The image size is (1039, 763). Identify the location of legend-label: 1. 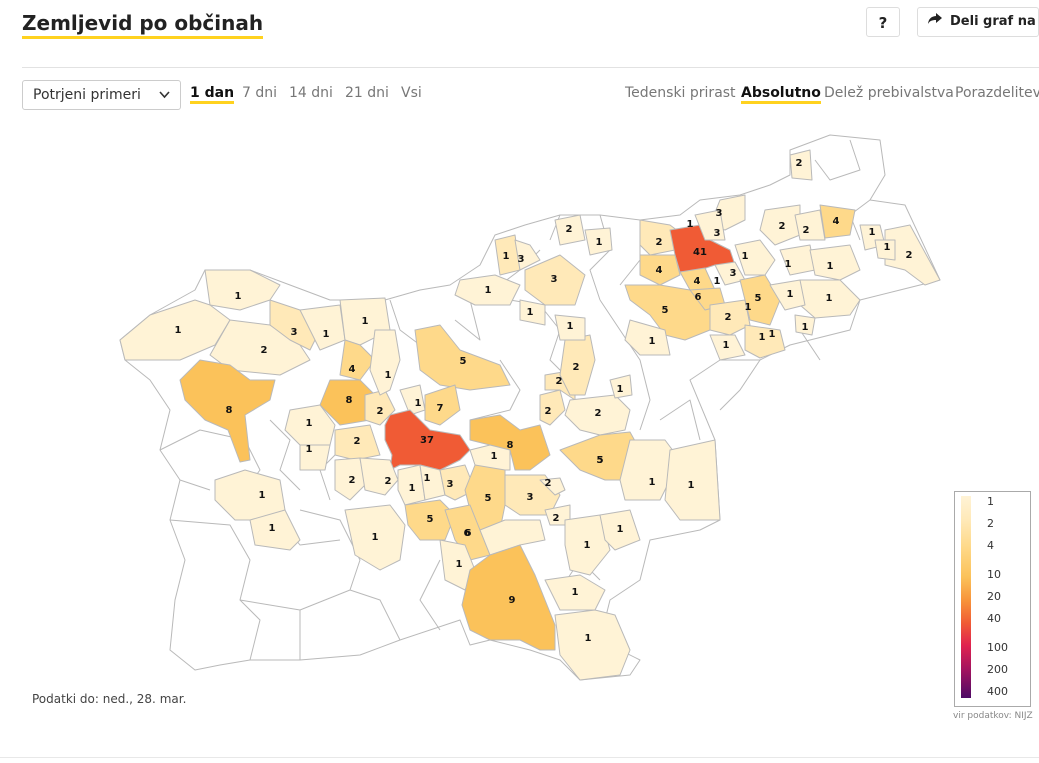
(990, 501).